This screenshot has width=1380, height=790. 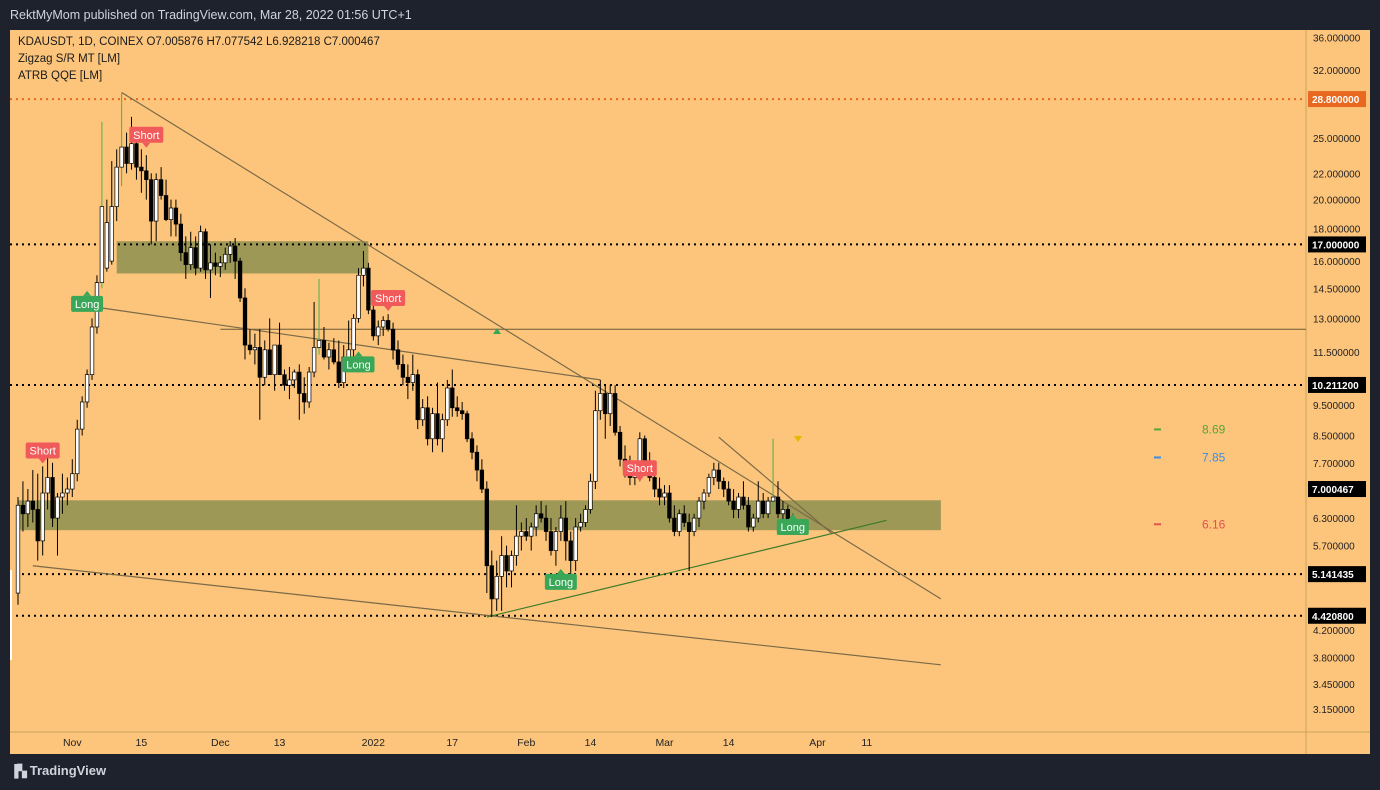 What do you see at coordinates (1337, 201) in the screenshot?
I see `y-tick-label: 20.000000` at bounding box center [1337, 201].